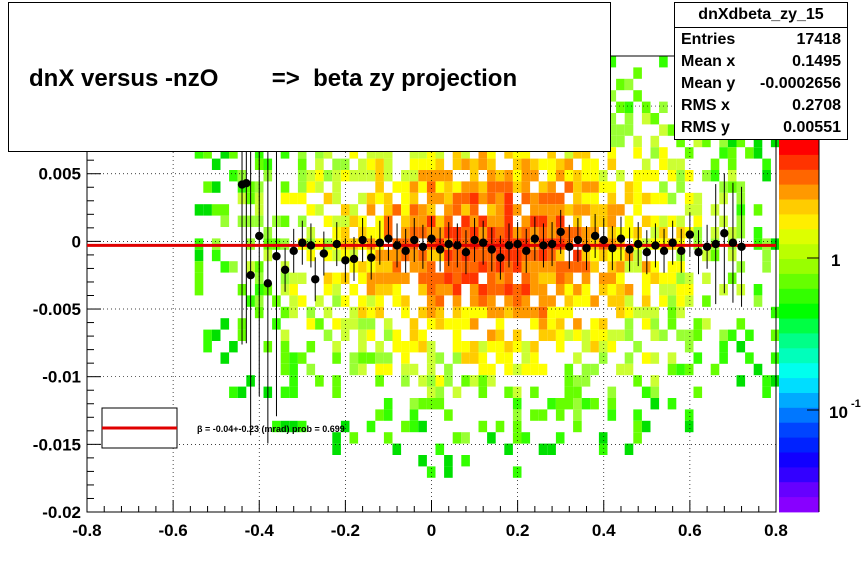 The image size is (863, 571). What do you see at coordinates (838, 412) in the screenshot?
I see `colorbar-label-ten: 10` at bounding box center [838, 412].